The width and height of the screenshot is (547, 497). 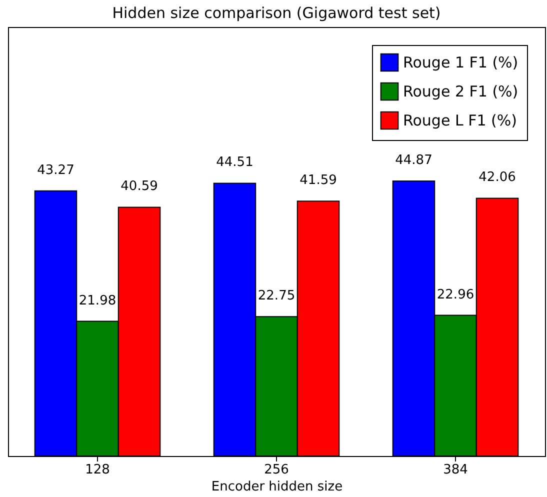 I want to click on data-label: 44.87, so click(x=413, y=160).